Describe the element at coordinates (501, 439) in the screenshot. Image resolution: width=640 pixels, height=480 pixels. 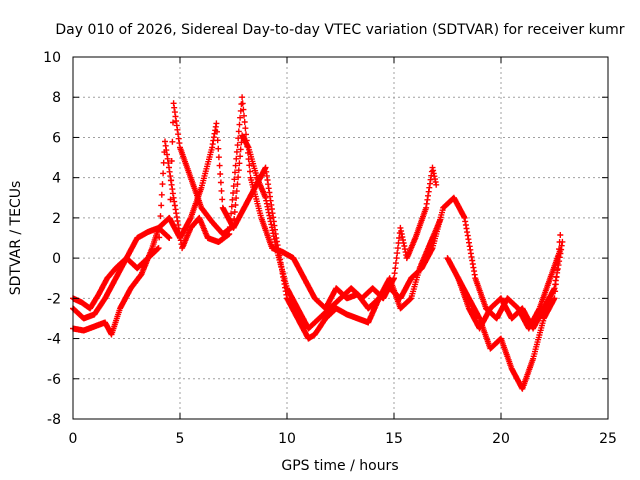
I see `x-tick-label: 20` at that location.